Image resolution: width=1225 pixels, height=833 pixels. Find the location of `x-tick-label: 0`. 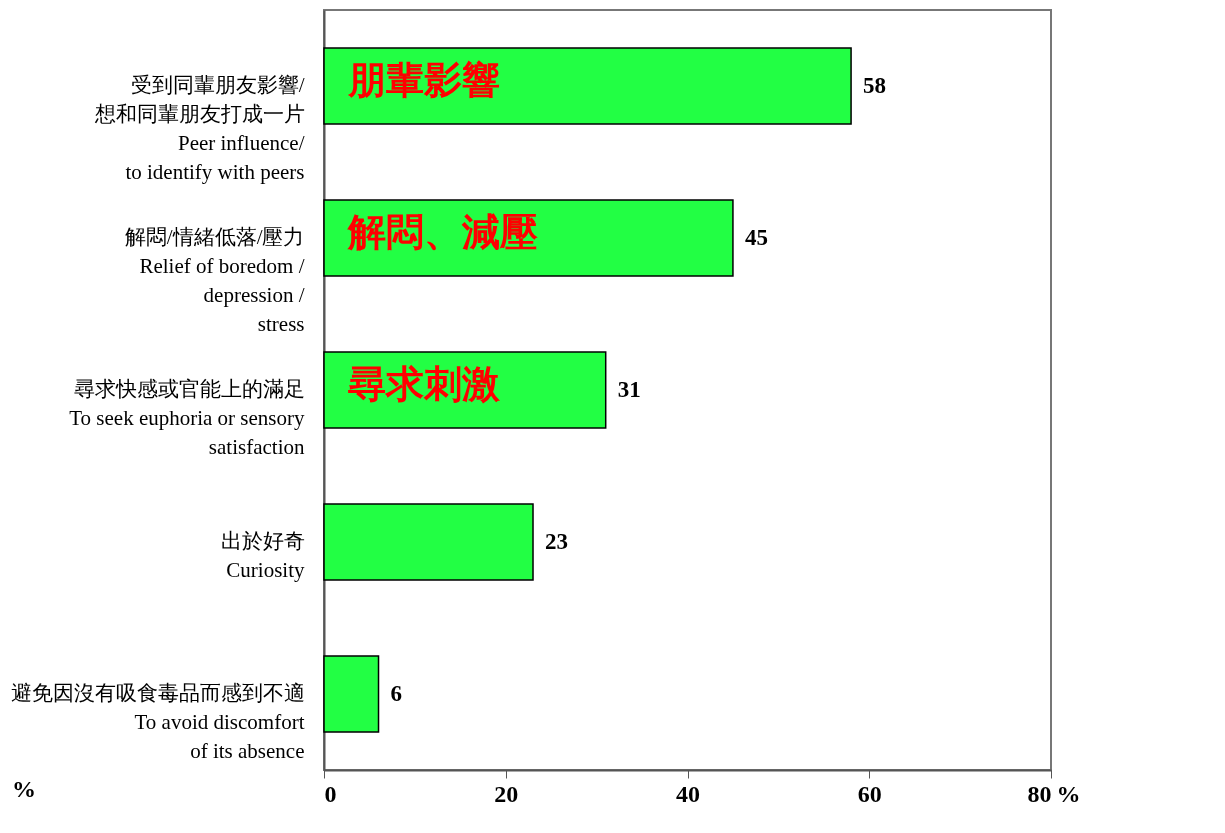

x-tick-label: 0 is located at coordinates (330, 793).